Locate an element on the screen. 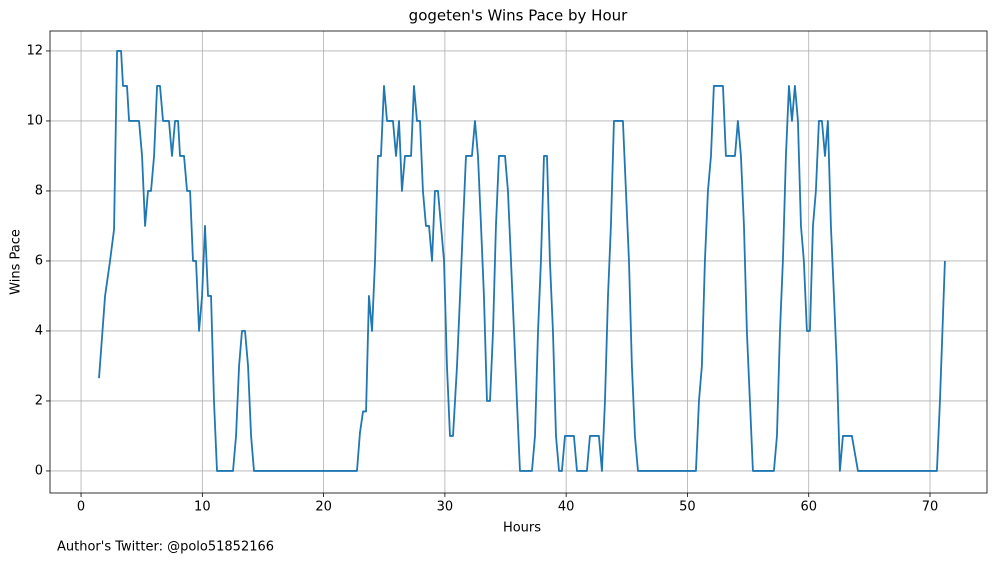 This screenshot has width=997, height=562. y-tick-label: 8 is located at coordinates (39, 190).